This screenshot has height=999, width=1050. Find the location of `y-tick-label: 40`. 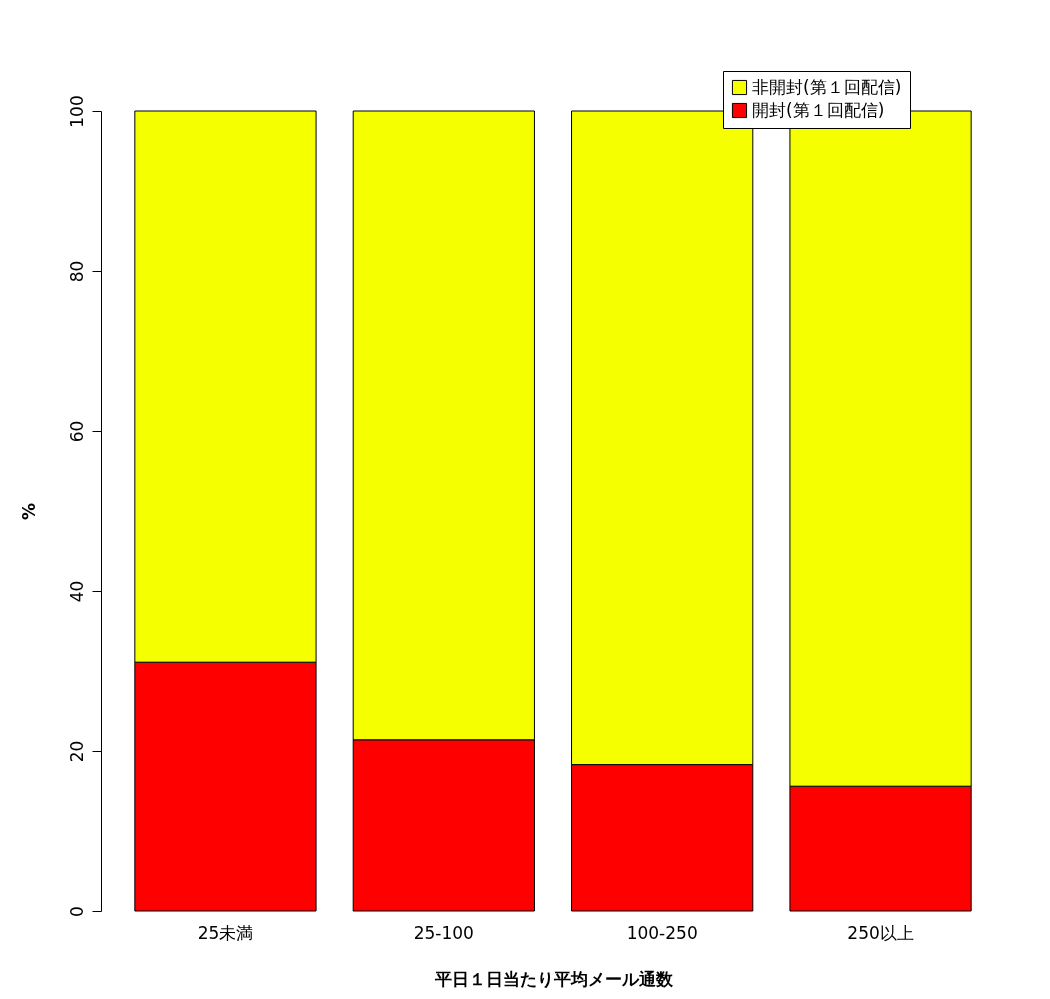

y-tick-label: 40 is located at coordinates (76, 591).